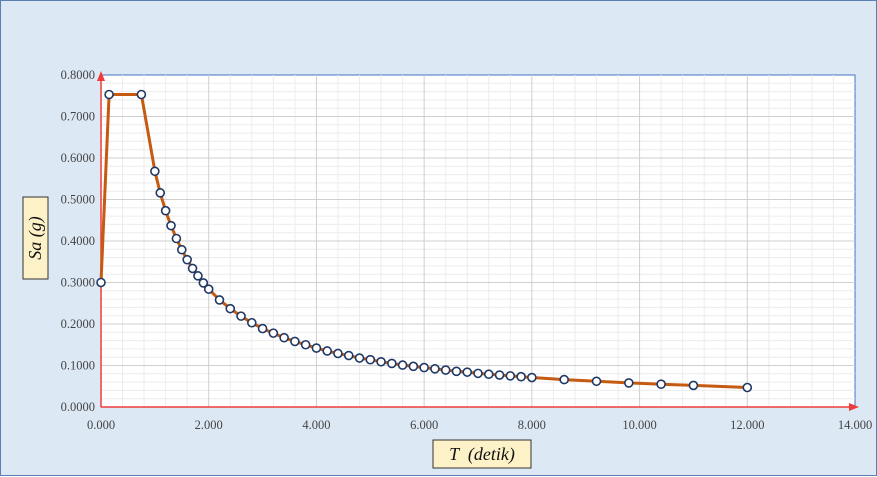  What do you see at coordinates (855, 425) in the screenshot?
I see `x-tick-label: 14.000` at bounding box center [855, 425].